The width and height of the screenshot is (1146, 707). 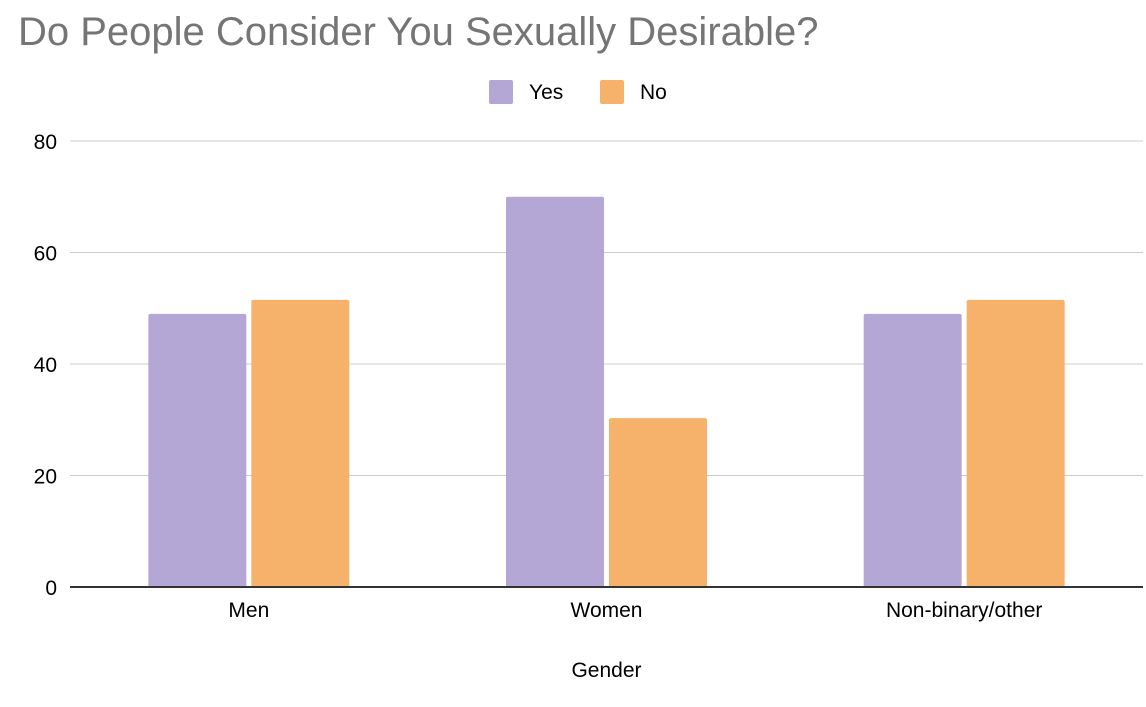 What do you see at coordinates (964, 610) in the screenshot?
I see `x-tick-label: Non-binary/other` at bounding box center [964, 610].